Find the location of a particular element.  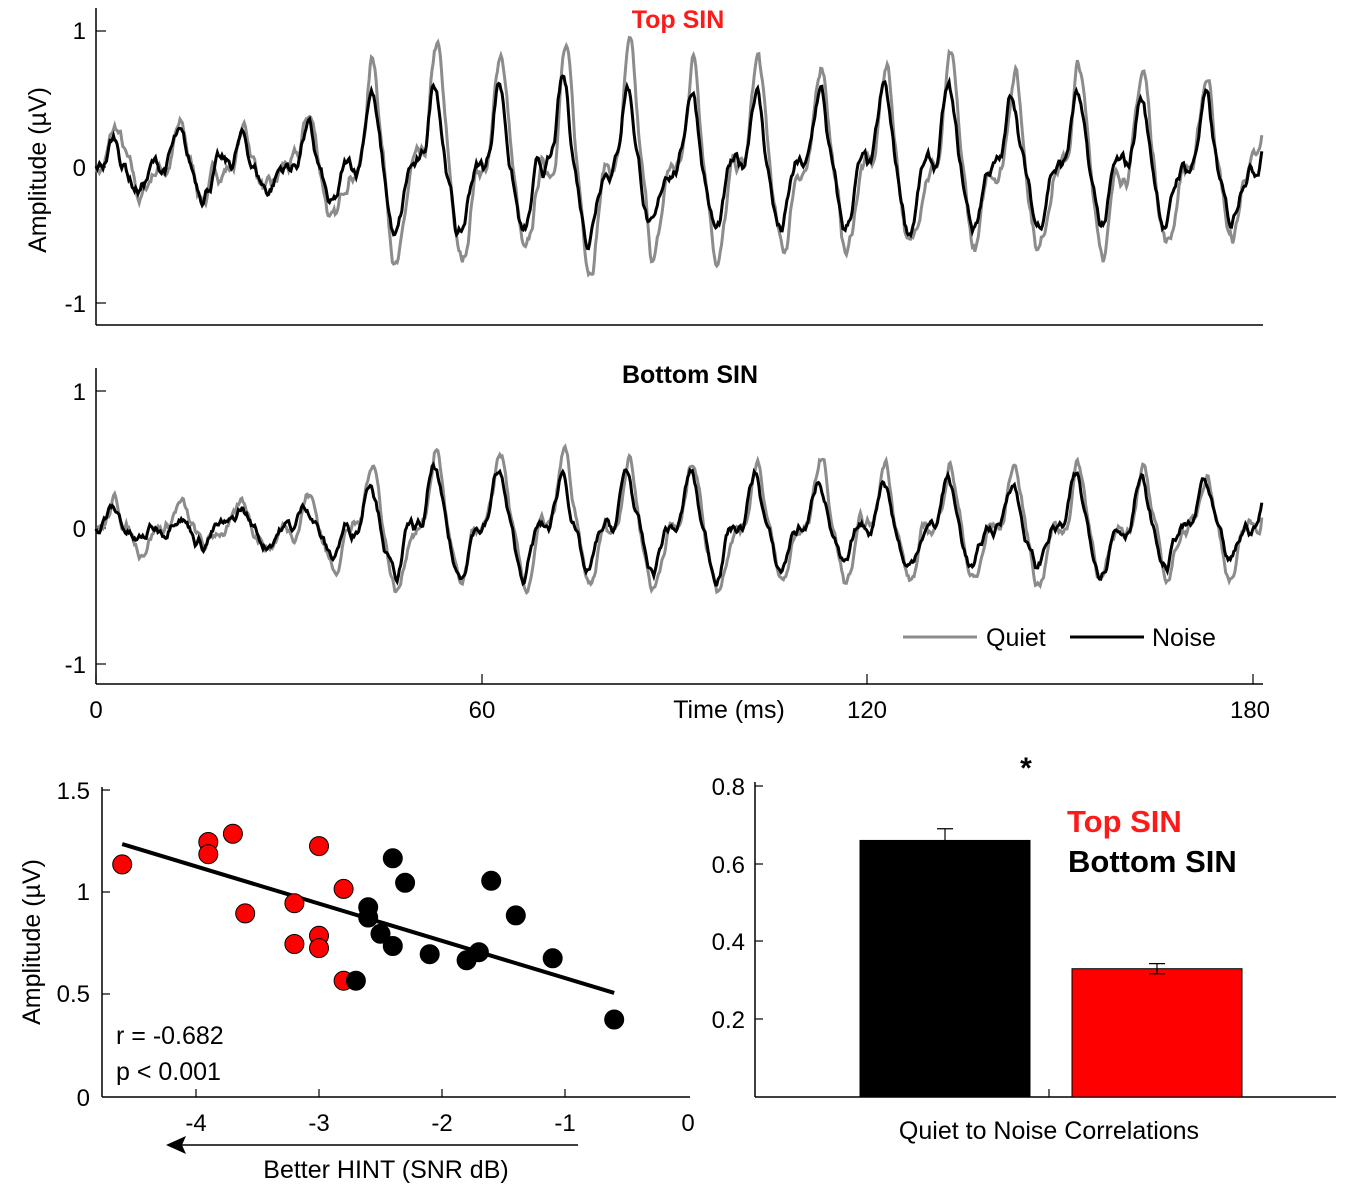

significance-star: * is located at coordinates (1026, 768).